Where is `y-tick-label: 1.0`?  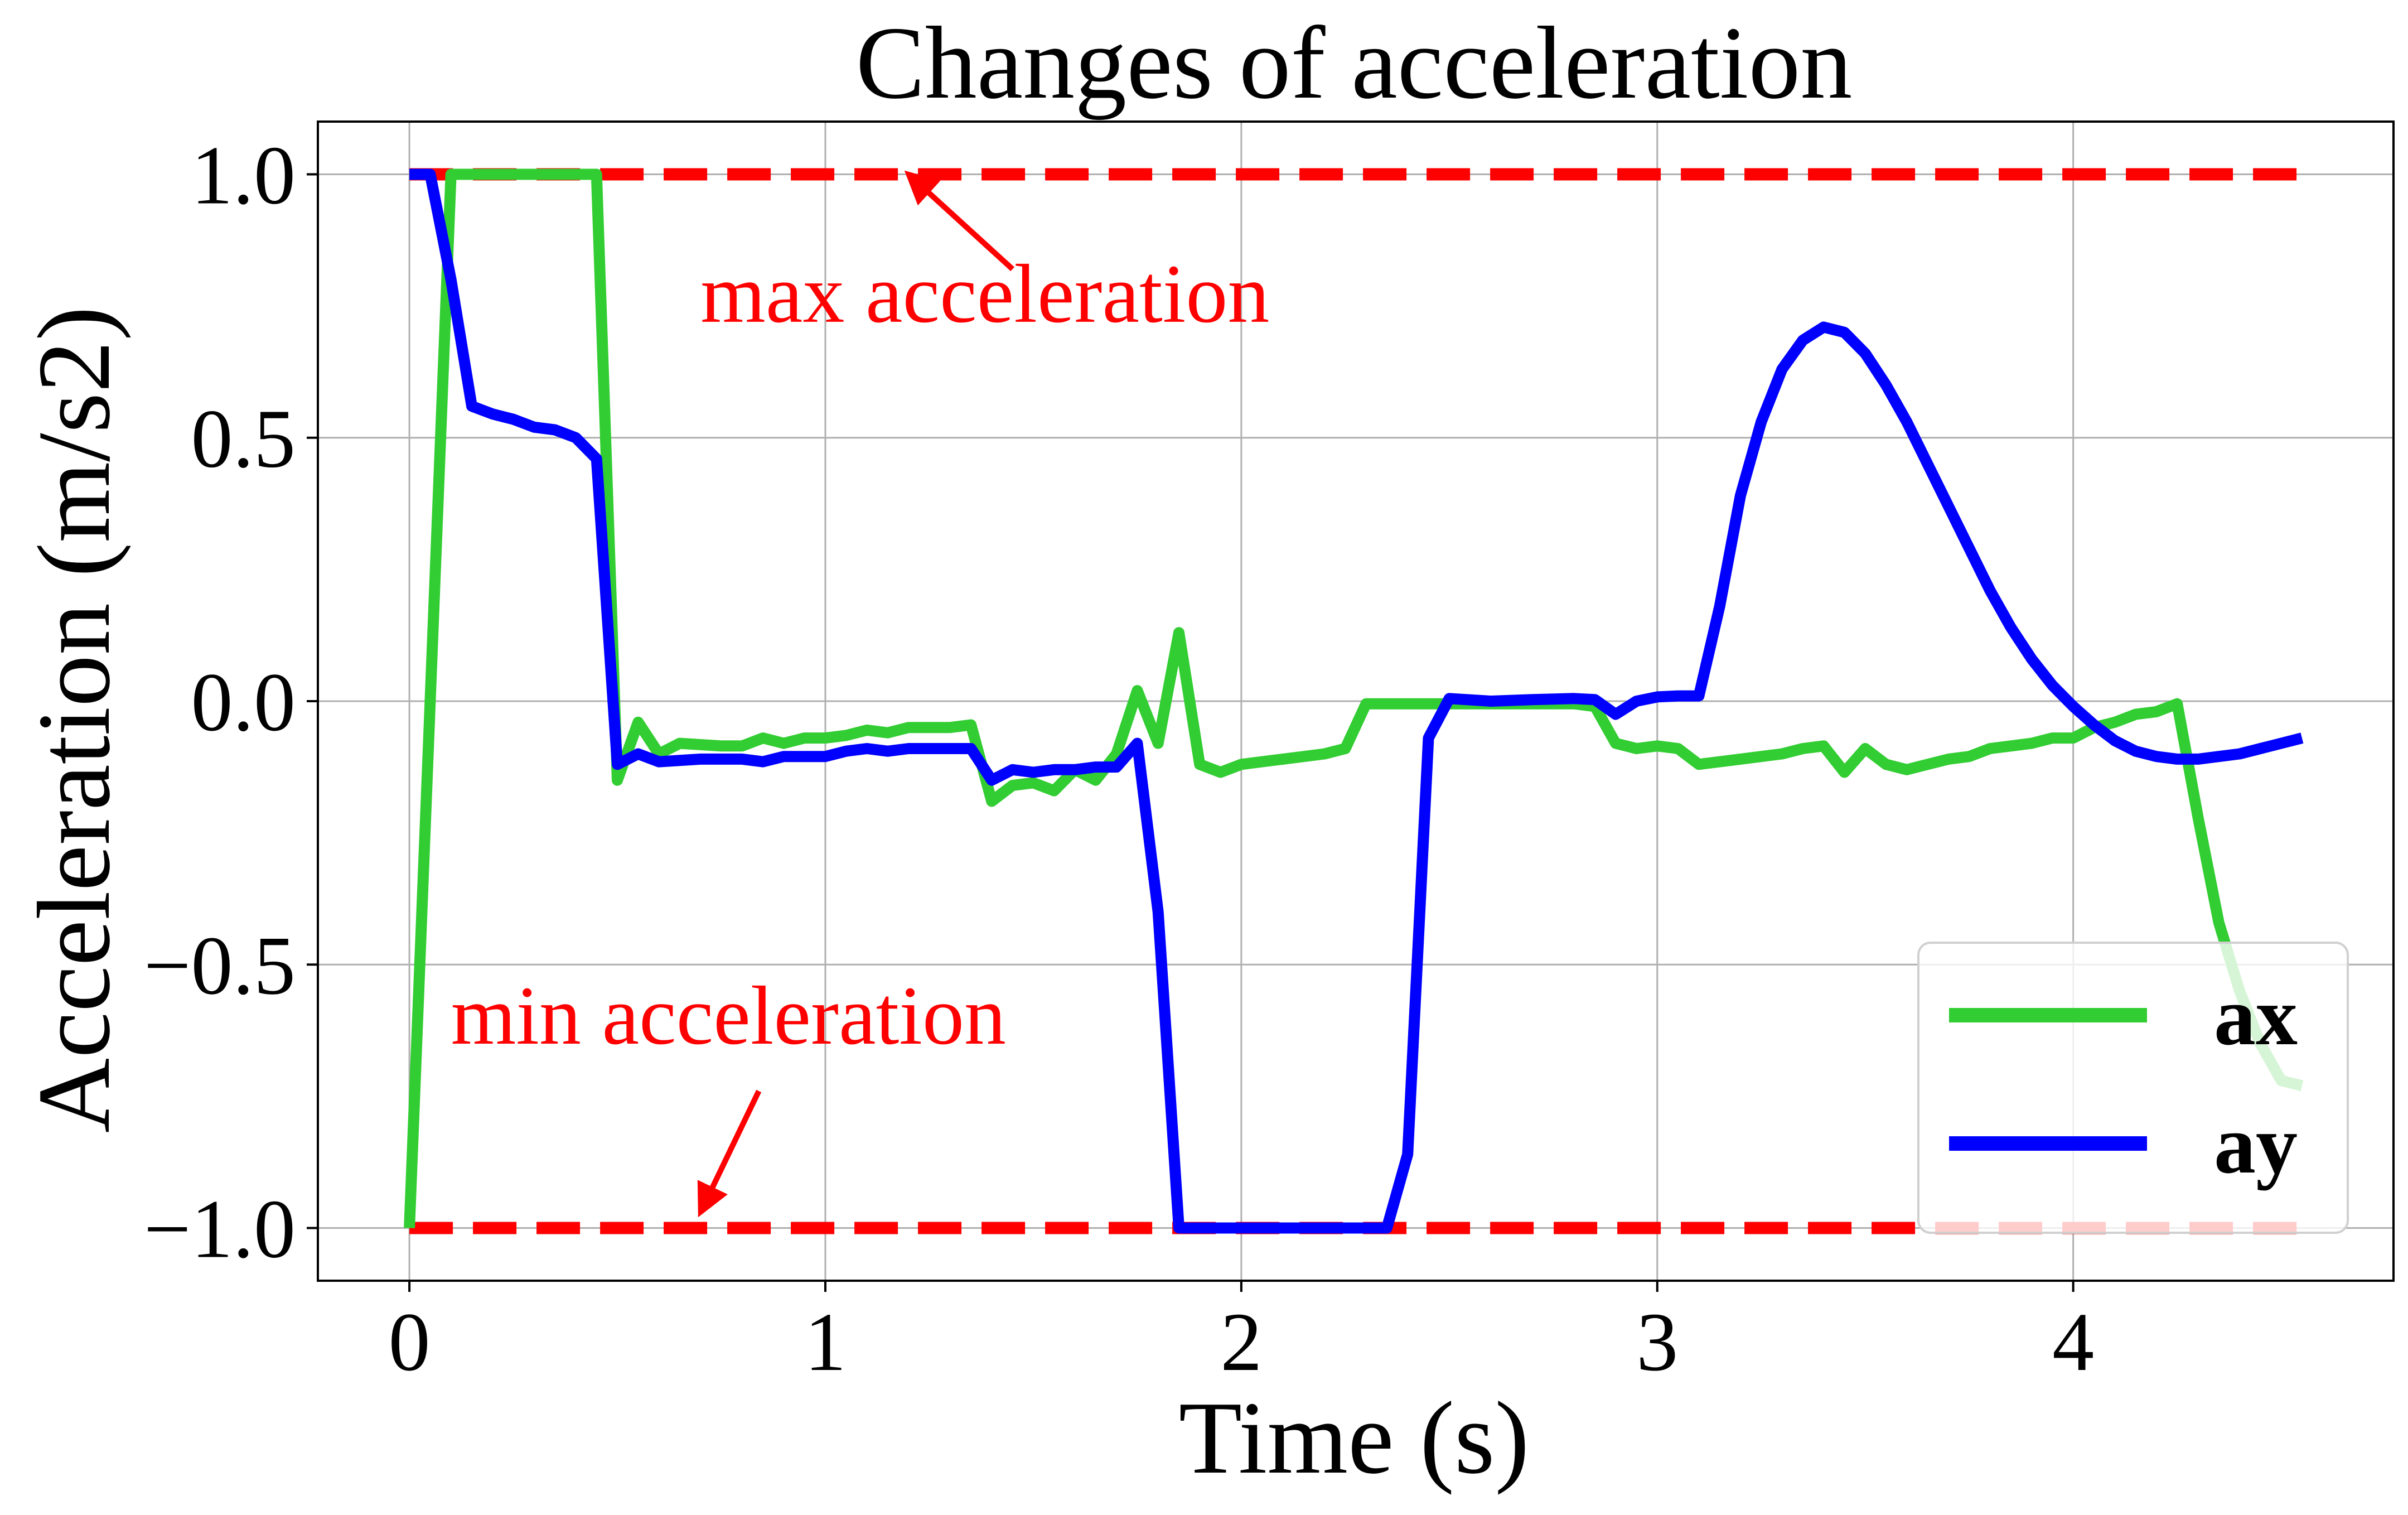
y-tick-label: 1.0 is located at coordinates (244, 175).